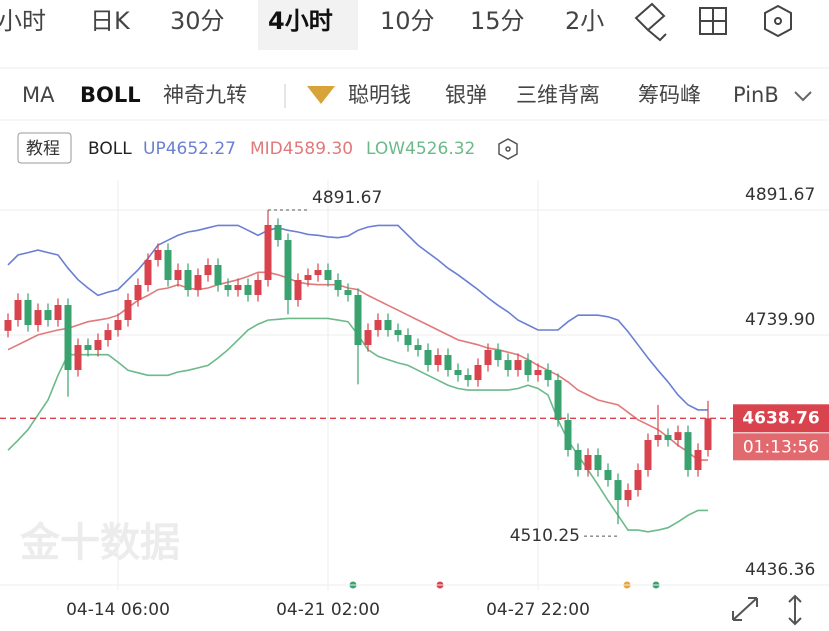 This screenshot has width=829, height=631. I want to click on fade, so click(809, 96).